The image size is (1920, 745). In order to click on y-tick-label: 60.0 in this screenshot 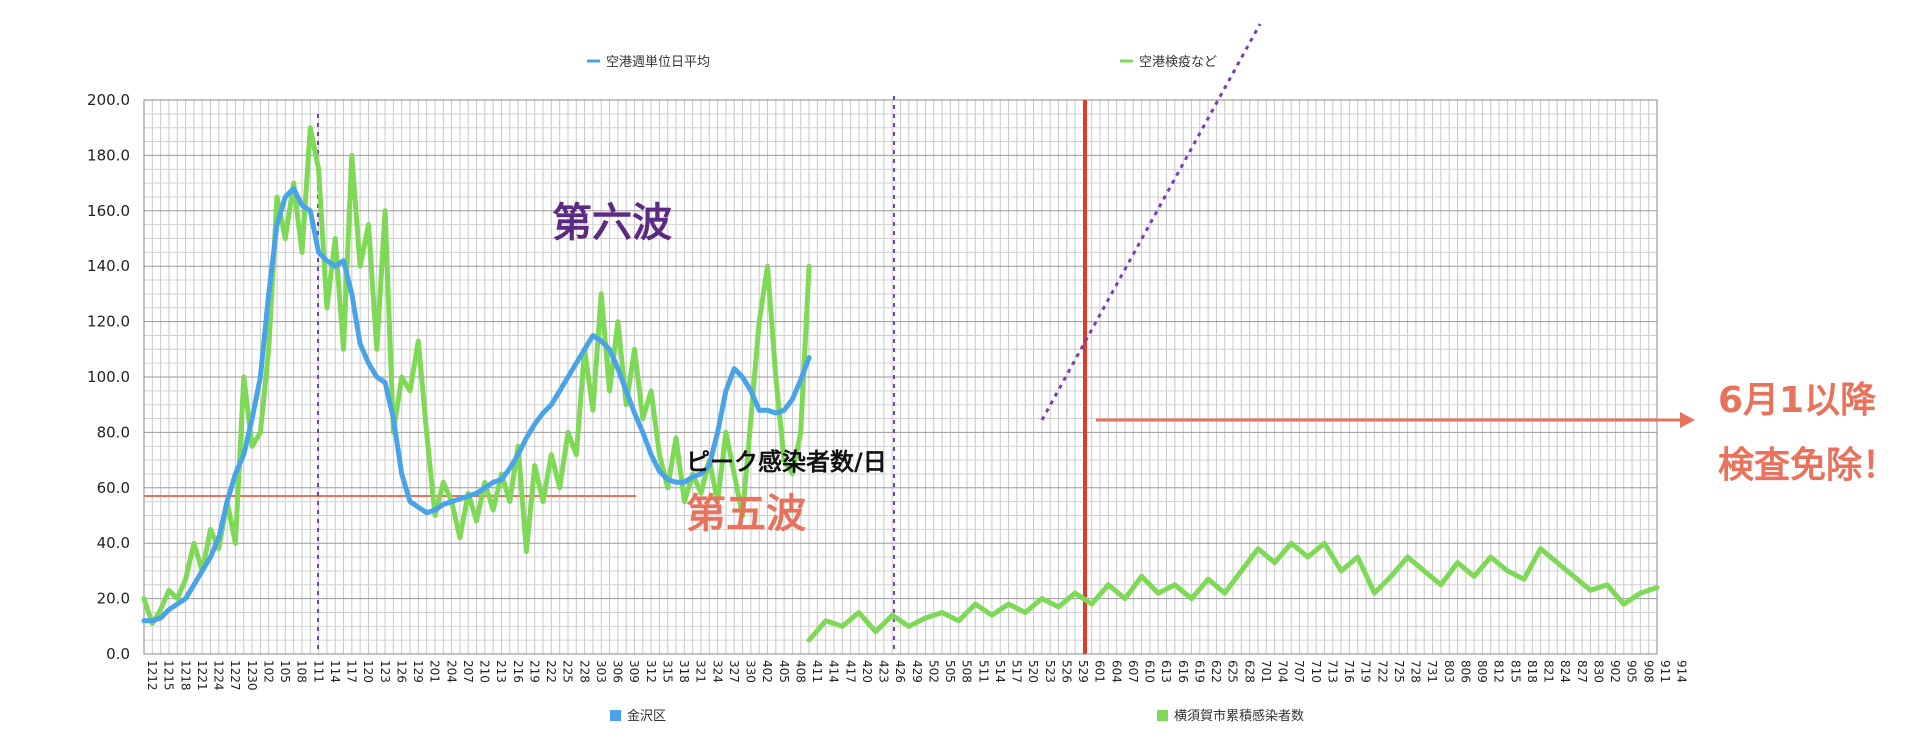, I will do `click(113, 488)`.